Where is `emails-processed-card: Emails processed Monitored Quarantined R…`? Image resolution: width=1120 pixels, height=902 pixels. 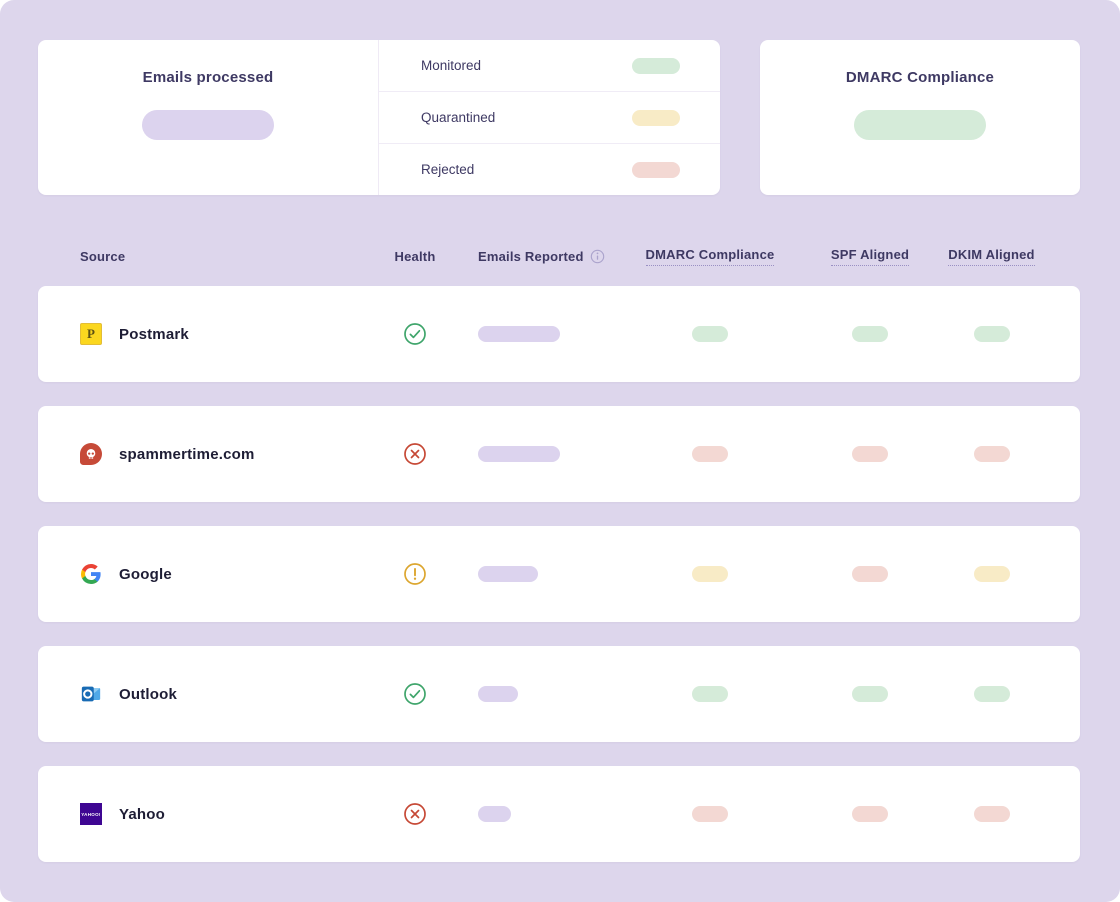 emails-processed-card: Emails processed Monitored Quarantined R… is located at coordinates (379, 117).